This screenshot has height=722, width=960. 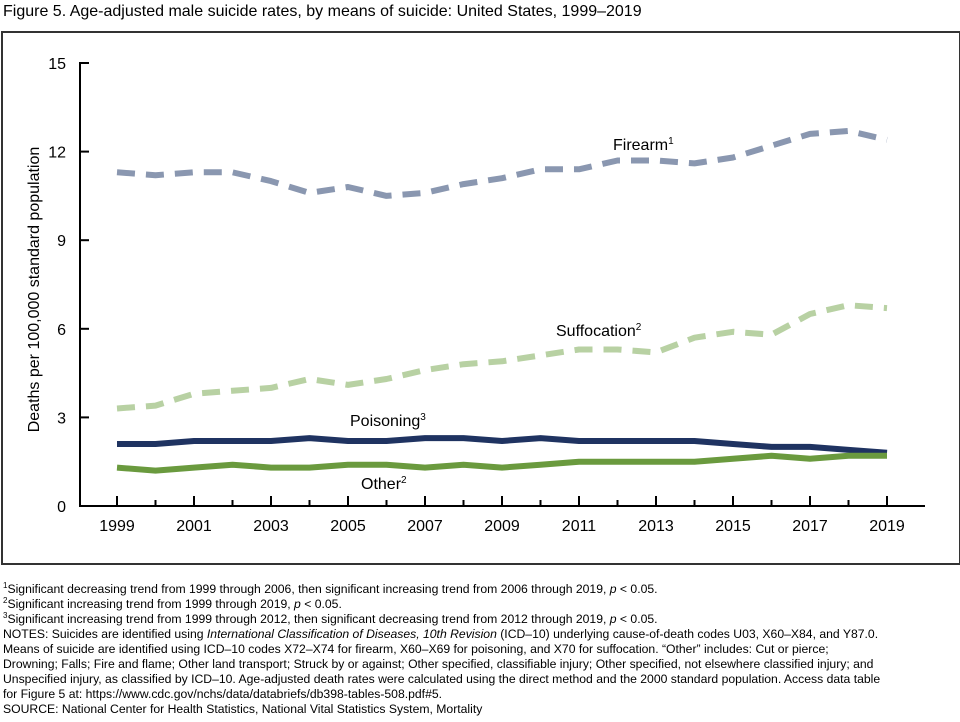 I want to click on y-axis-label: Deaths per 100,000 standard population, so click(x=34, y=290).